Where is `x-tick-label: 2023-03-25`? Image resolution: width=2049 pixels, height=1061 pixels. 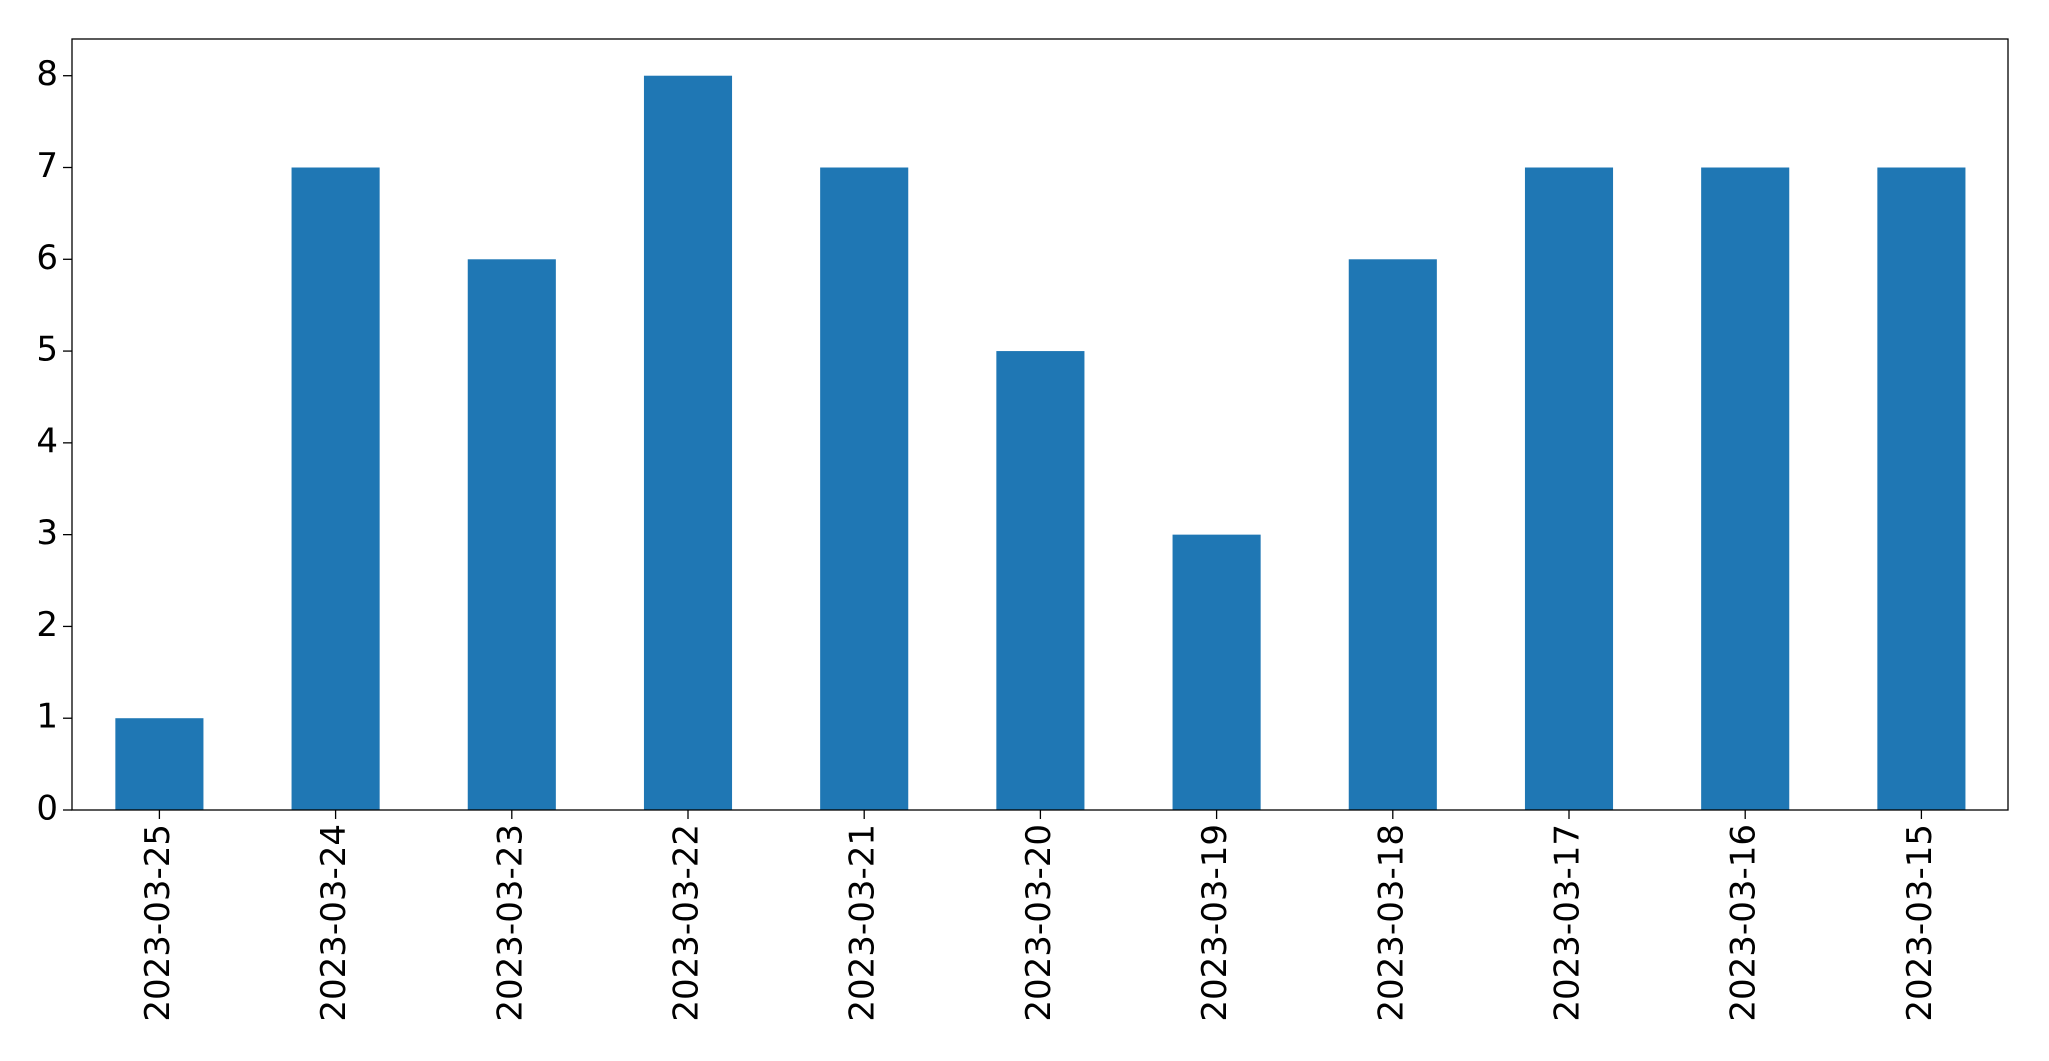
x-tick-label: 2023-03-25 is located at coordinates (158, 923).